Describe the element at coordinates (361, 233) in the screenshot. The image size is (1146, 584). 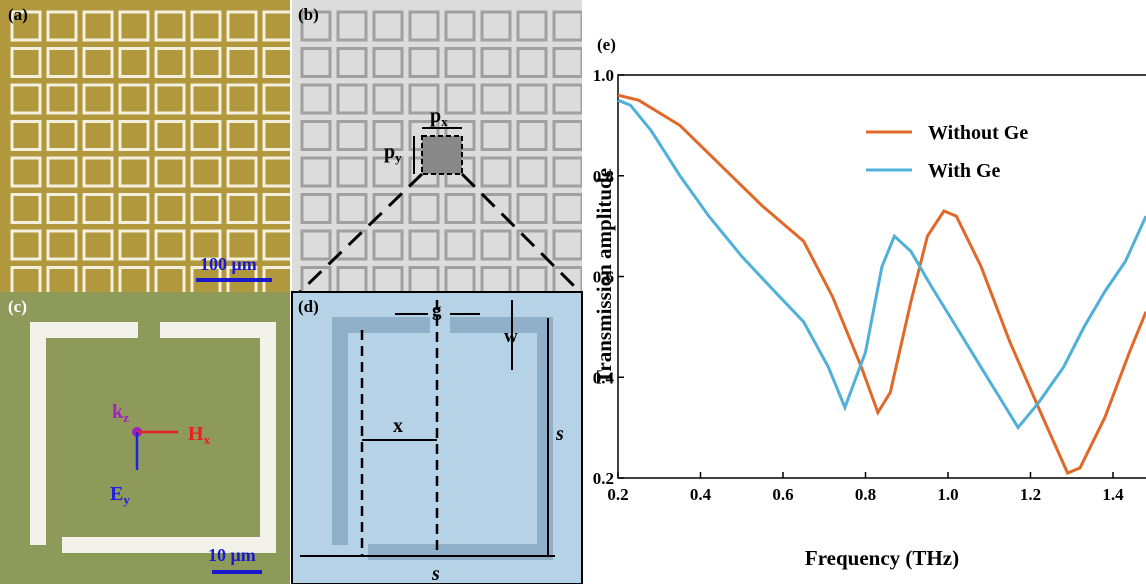
I see `zoom-line` at that location.